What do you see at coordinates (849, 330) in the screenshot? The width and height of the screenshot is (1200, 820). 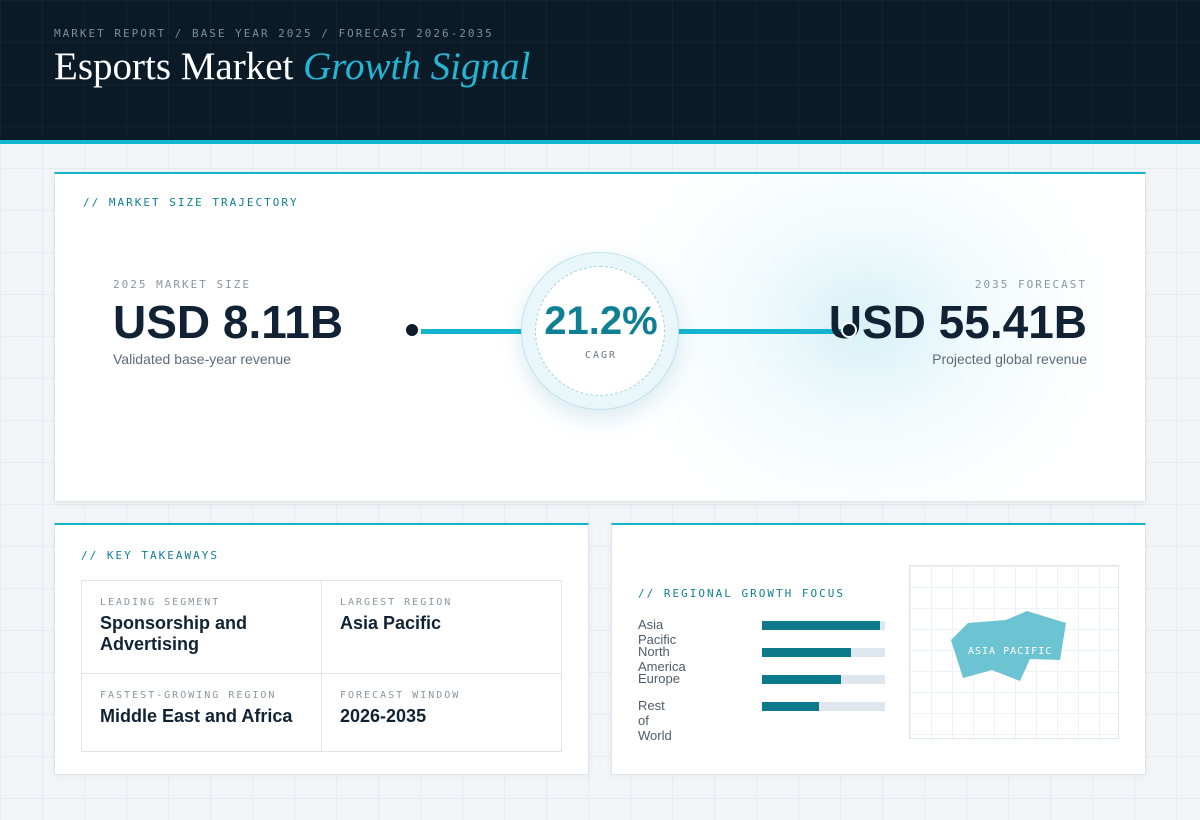 I see `end-dot` at bounding box center [849, 330].